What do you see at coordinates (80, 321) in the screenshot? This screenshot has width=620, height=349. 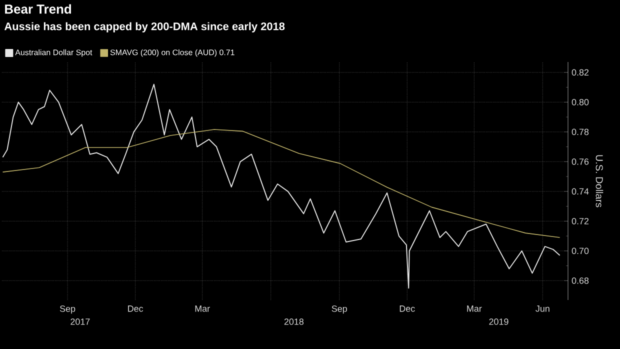 I see `text: 2017` at bounding box center [80, 321].